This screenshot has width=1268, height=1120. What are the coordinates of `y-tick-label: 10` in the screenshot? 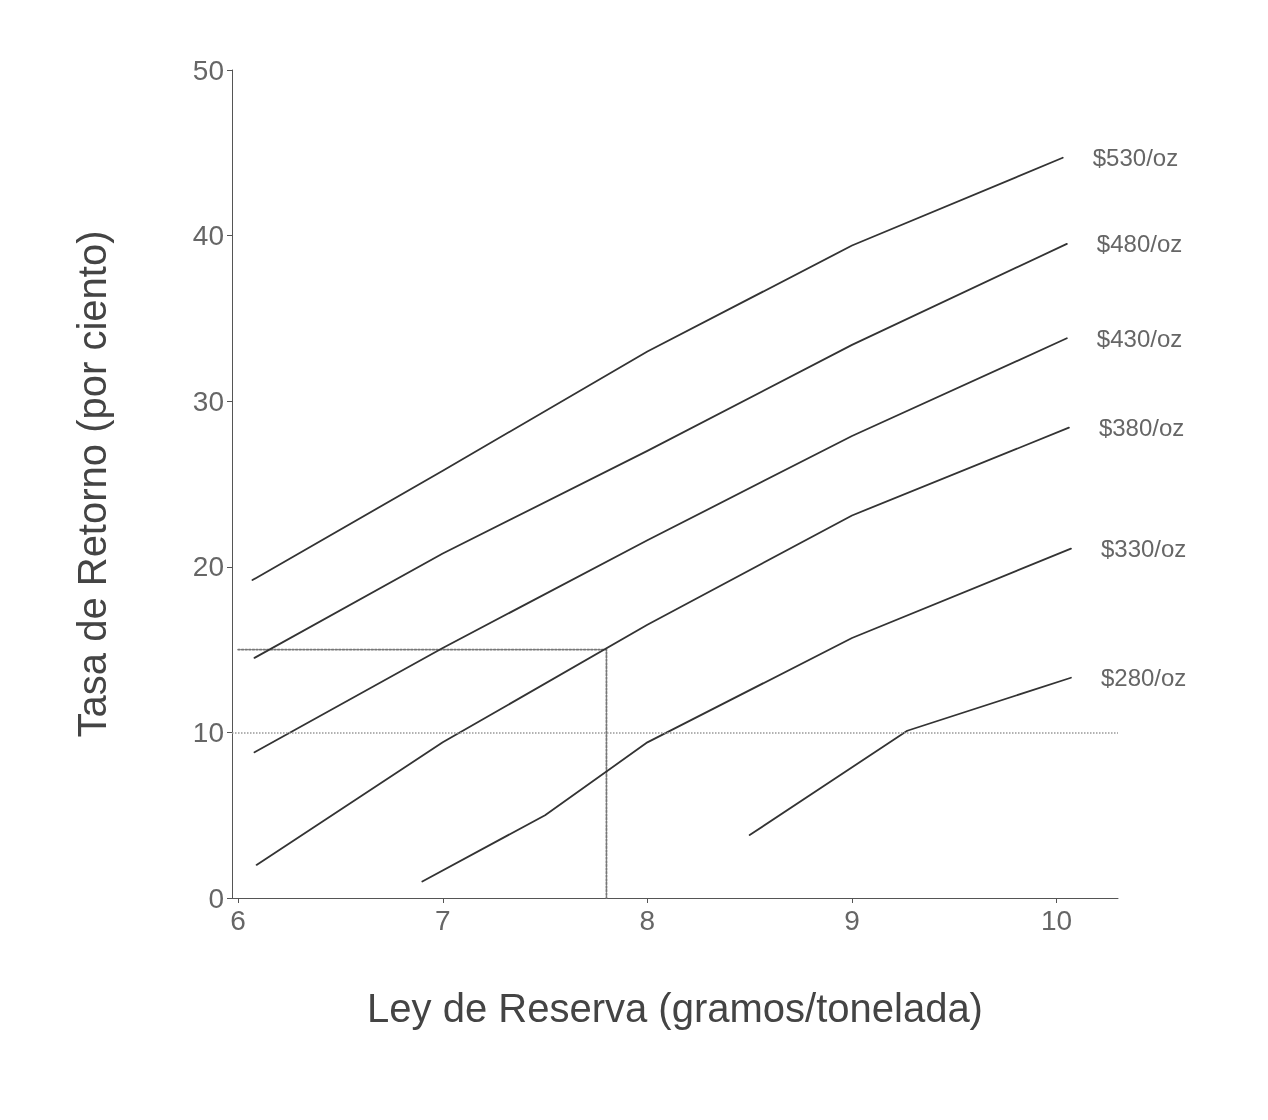 It's located at (208, 732).